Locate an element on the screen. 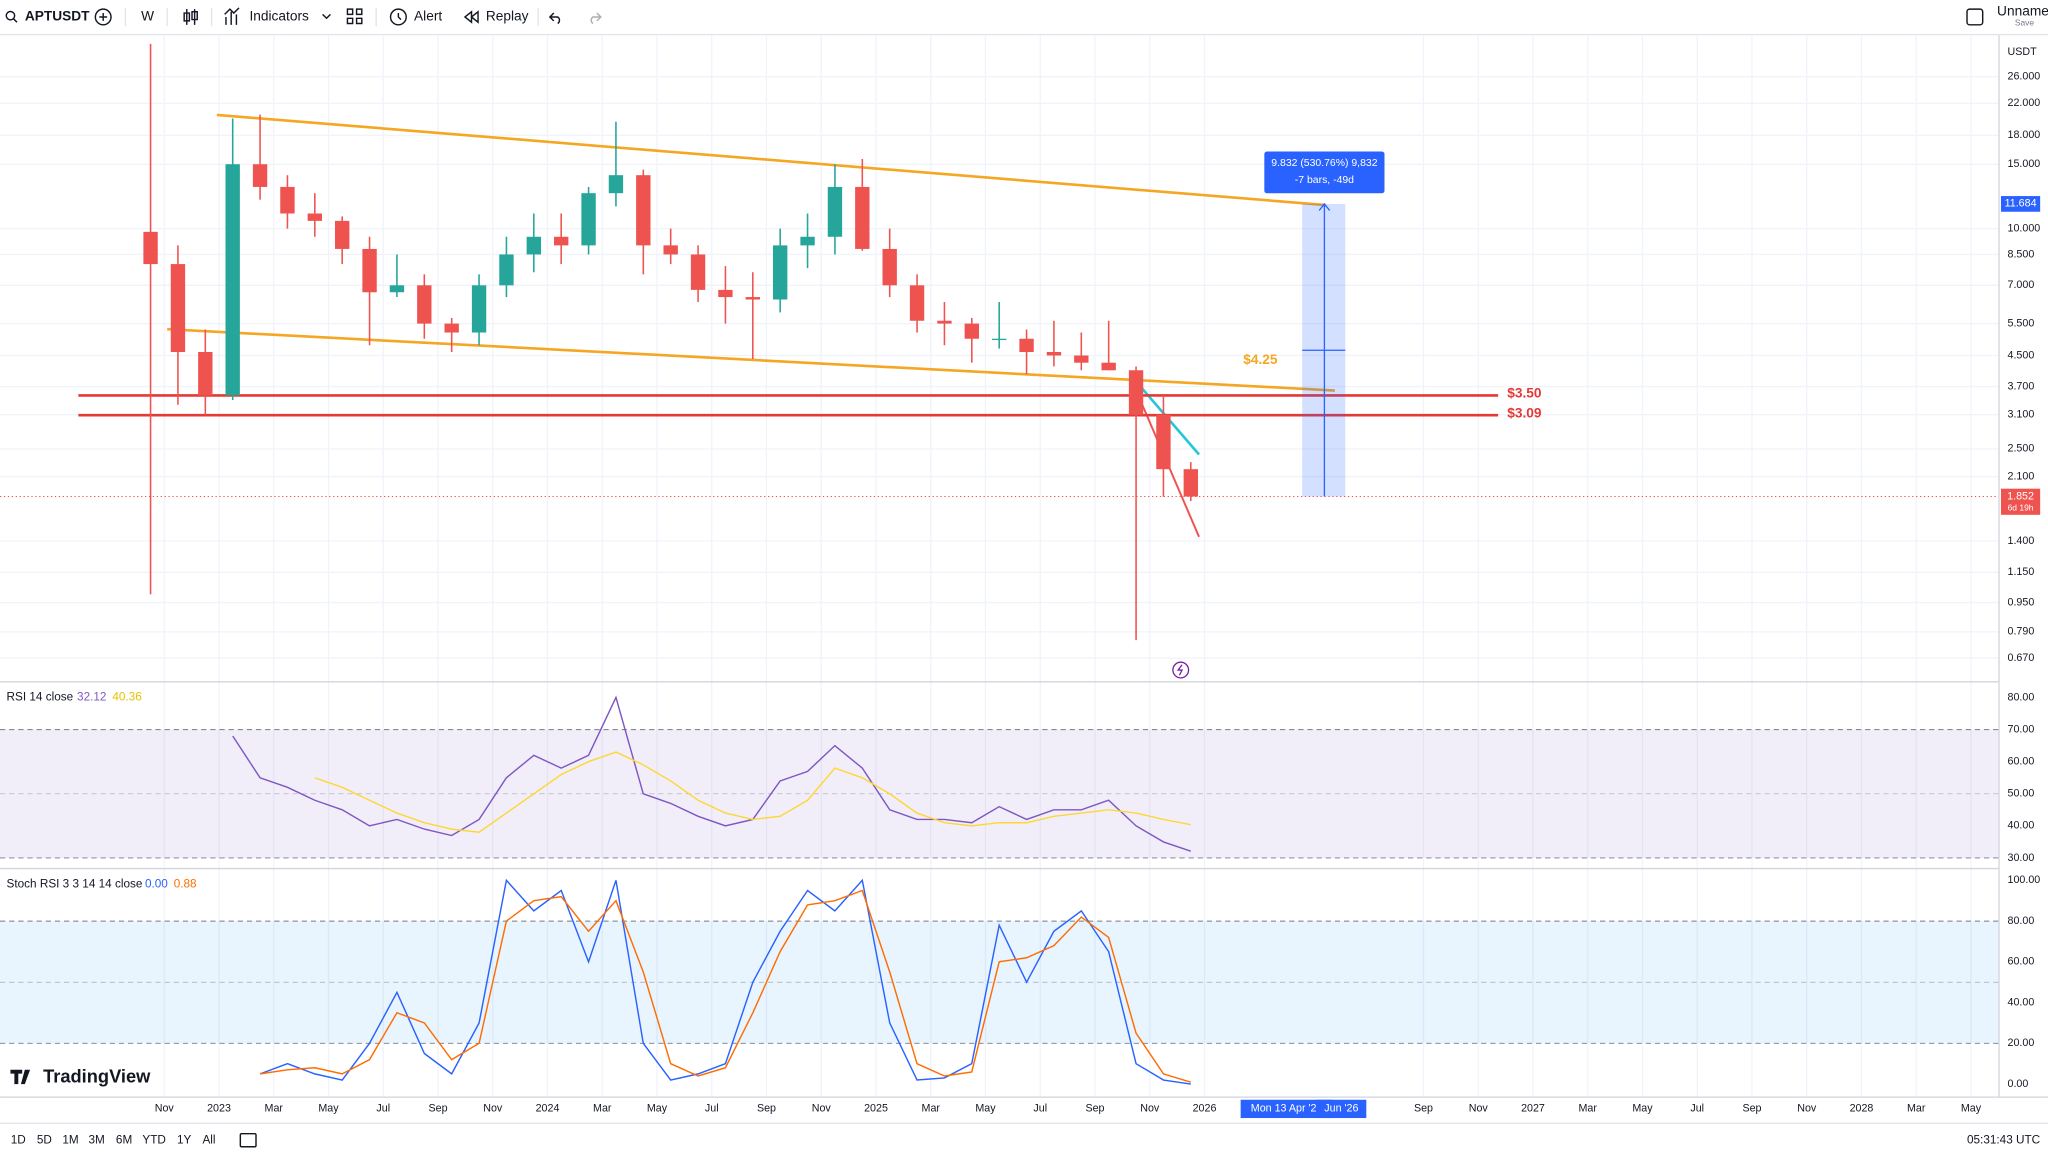  y-tick-label: 1.150 is located at coordinates (2021, 572).